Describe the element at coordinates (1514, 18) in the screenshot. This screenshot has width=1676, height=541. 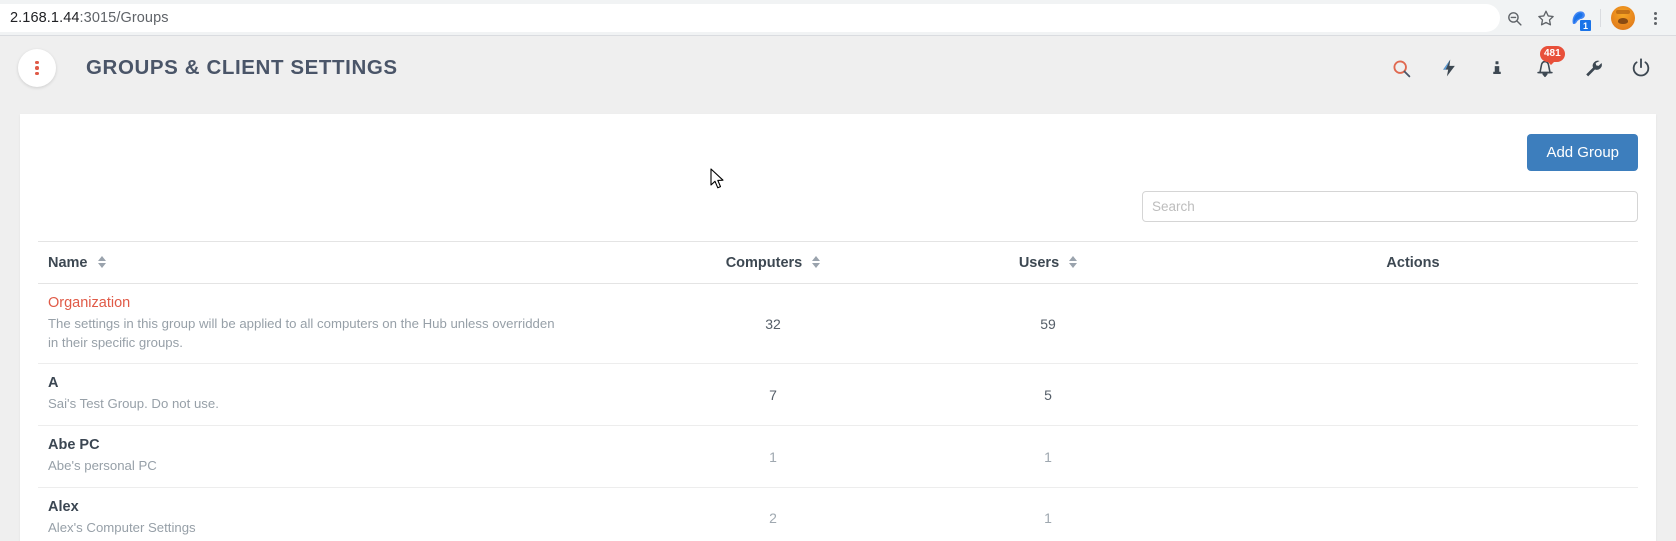
I see `zoom-out-icon` at that location.